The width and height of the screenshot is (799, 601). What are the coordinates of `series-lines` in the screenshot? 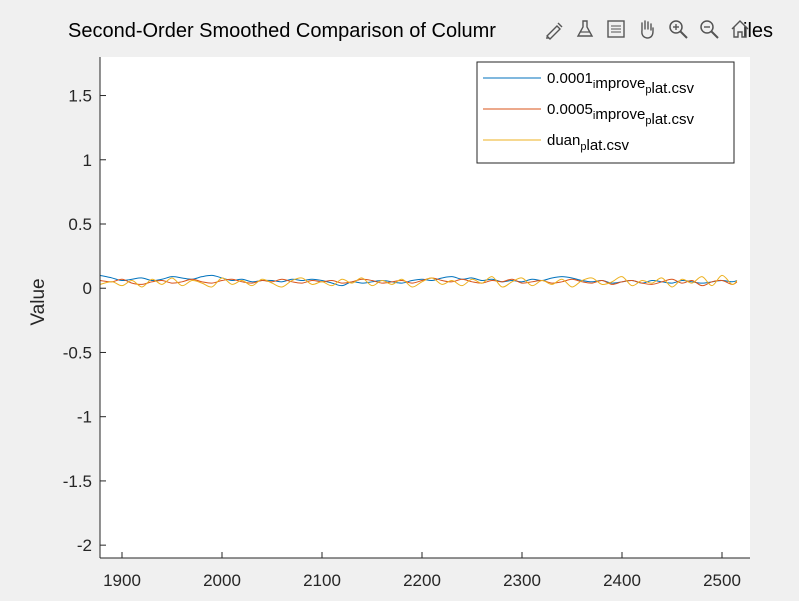 It's located at (418, 281).